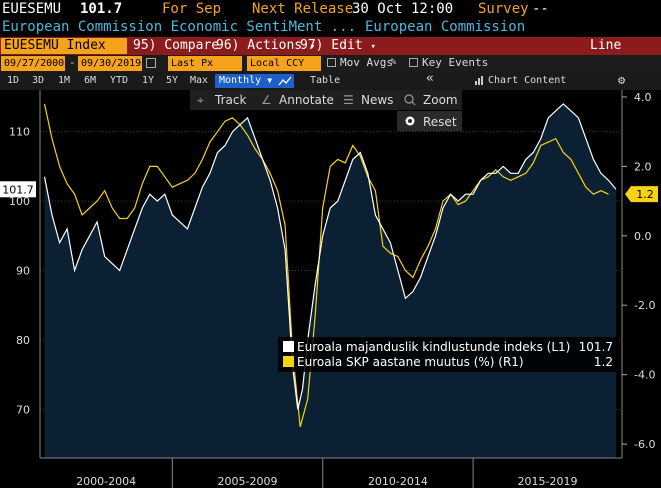 The image size is (661, 488). Describe the element at coordinates (230, 100) in the screenshot. I see `track-label: Track` at that location.